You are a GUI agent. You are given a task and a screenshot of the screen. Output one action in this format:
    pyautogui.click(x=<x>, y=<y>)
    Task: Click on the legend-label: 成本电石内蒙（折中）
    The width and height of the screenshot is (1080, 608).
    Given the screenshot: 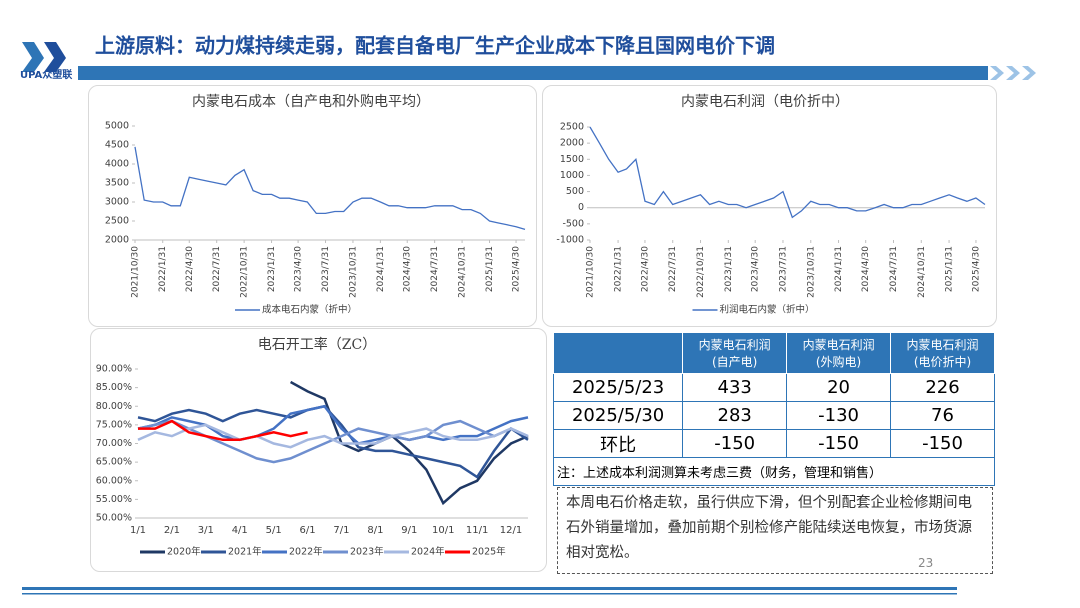 What is the action you would take?
    pyautogui.click(x=309, y=310)
    